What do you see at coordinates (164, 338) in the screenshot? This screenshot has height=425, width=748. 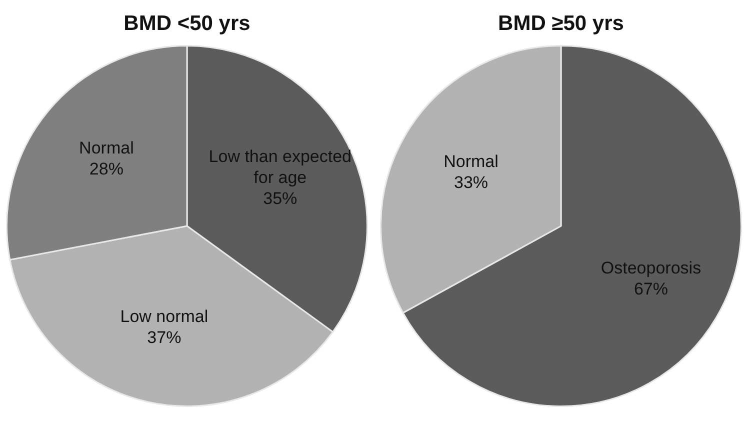 I see `data-label: 37%` at bounding box center [164, 338].